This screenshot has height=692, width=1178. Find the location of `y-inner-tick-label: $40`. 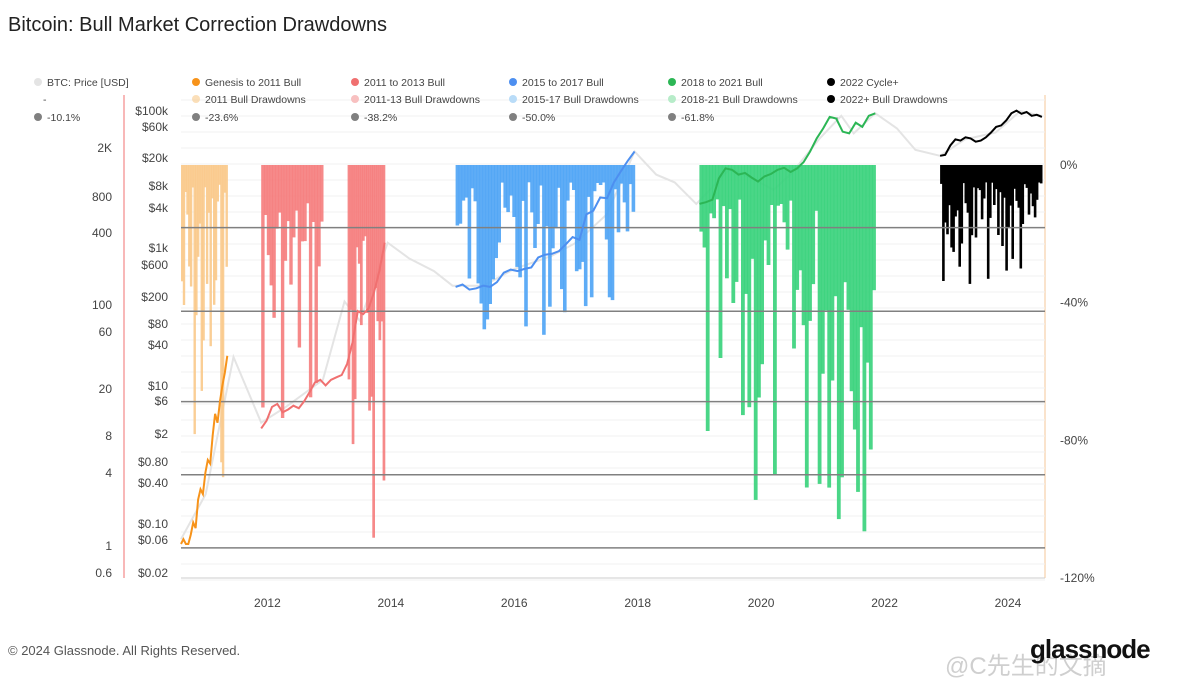

y-inner-tick-label: $40 is located at coordinates (158, 345).